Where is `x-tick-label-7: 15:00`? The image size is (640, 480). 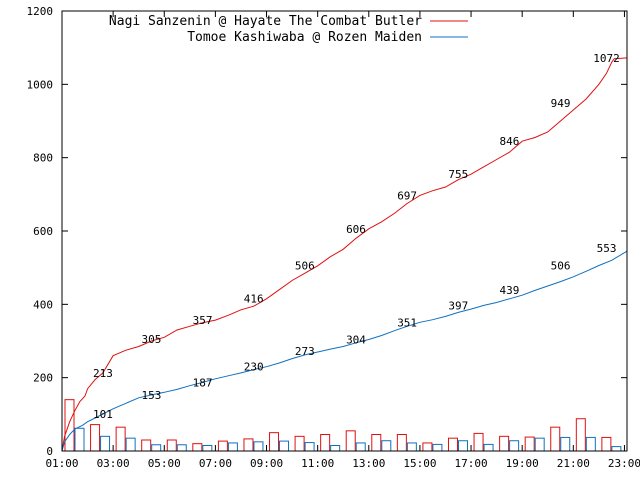 x-tick-label-7: 15:00 is located at coordinates (419, 463).